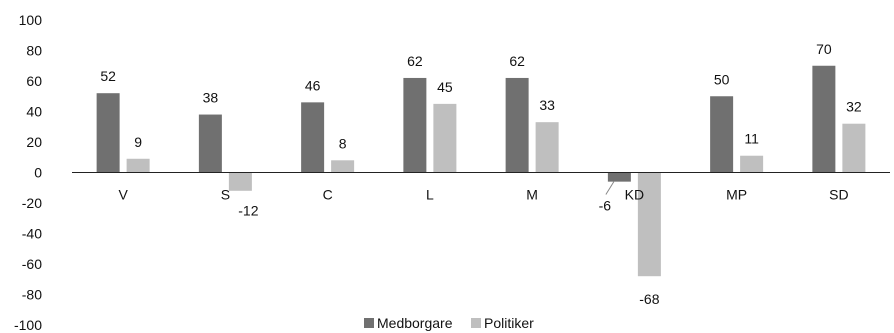  I want to click on bar-politiker-c, so click(343, 166).